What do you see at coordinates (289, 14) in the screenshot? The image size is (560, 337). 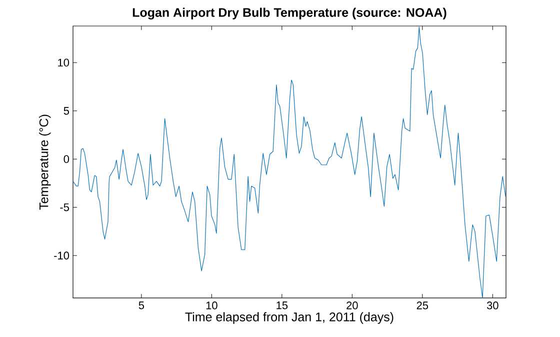 I see `chart-title: Logan Airport Dry Bulb Temperature (source: NOAA)` at bounding box center [289, 14].